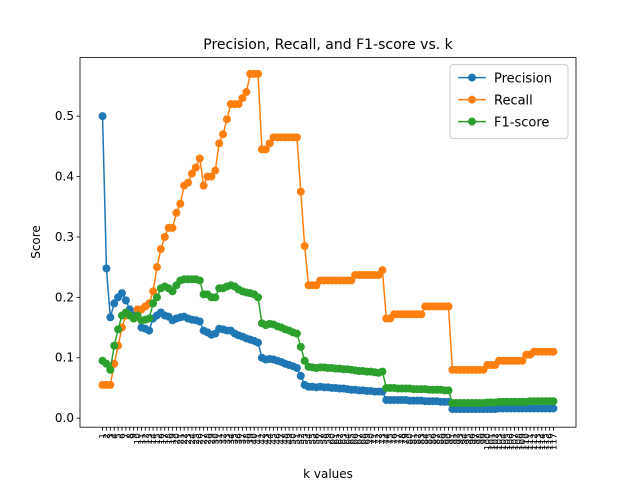 This screenshot has width=640, height=480. Describe the element at coordinates (64, 297) in the screenshot. I see `y-tick-label: 0.2` at that location.